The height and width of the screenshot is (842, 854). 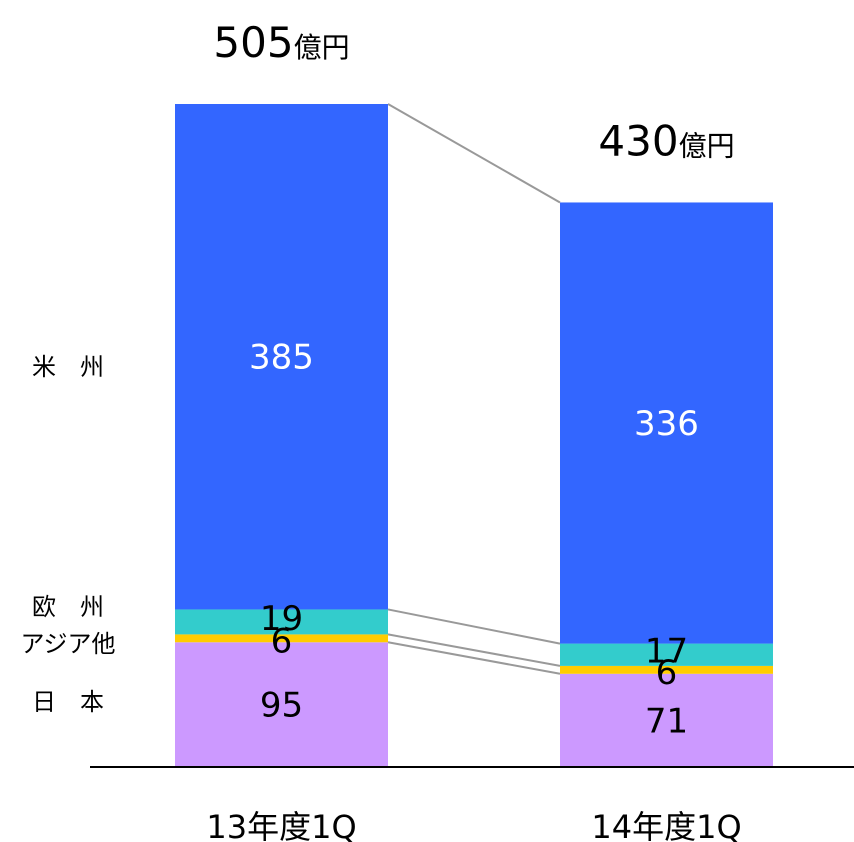 What do you see at coordinates (253, 42) in the screenshot?
I see `total-number: 505` at bounding box center [253, 42].